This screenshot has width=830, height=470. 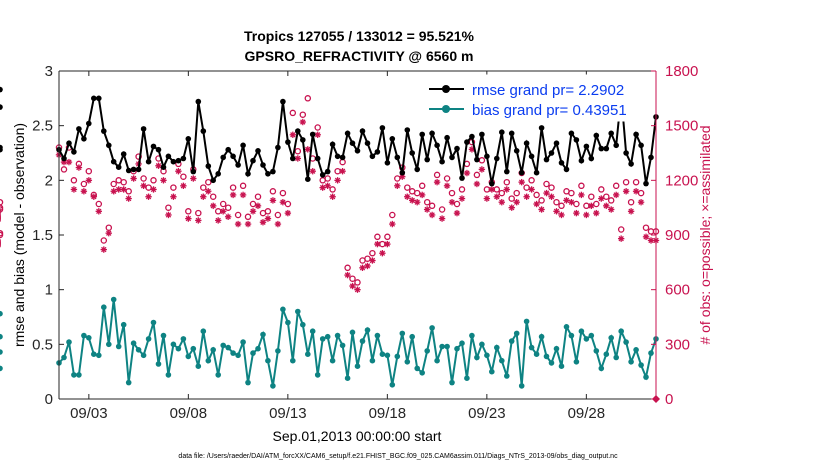 What do you see at coordinates (19, 235) in the screenshot?
I see `y-axis-label: rmse and bias (model - observation)` at bounding box center [19, 235].